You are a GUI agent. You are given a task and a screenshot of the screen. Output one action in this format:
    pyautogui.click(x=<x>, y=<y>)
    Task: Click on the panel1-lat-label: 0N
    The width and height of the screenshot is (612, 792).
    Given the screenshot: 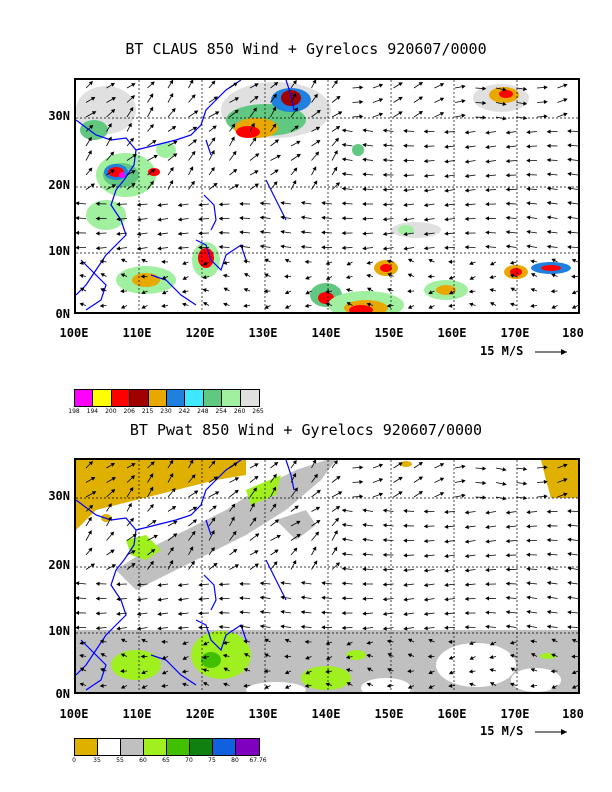 What is the action you would take?
    pyautogui.click(x=62, y=314)
    